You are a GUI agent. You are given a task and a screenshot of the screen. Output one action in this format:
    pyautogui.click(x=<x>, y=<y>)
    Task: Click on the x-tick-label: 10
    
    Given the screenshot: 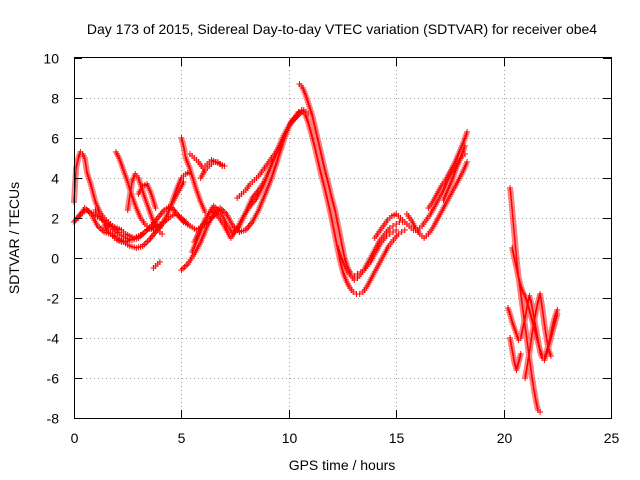 What is the action you would take?
    pyautogui.click(x=290, y=438)
    